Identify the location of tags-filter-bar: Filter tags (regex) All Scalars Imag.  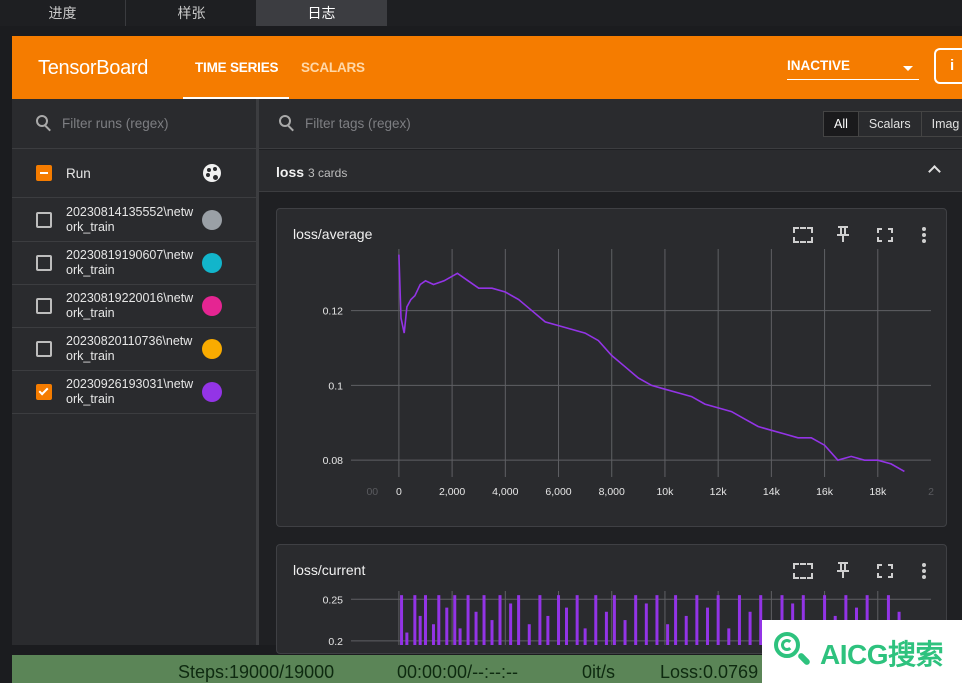
(610, 124).